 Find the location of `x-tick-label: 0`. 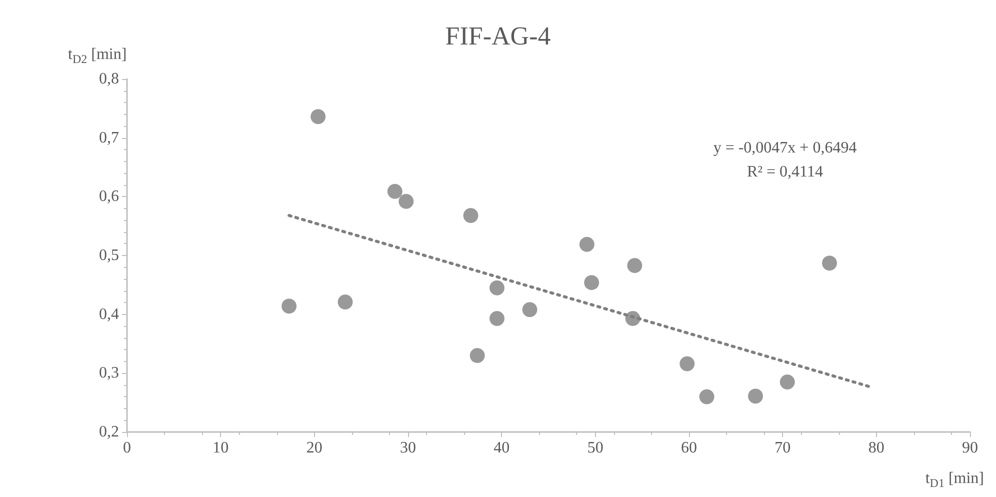

x-tick-label: 0 is located at coordinates (127, 448).